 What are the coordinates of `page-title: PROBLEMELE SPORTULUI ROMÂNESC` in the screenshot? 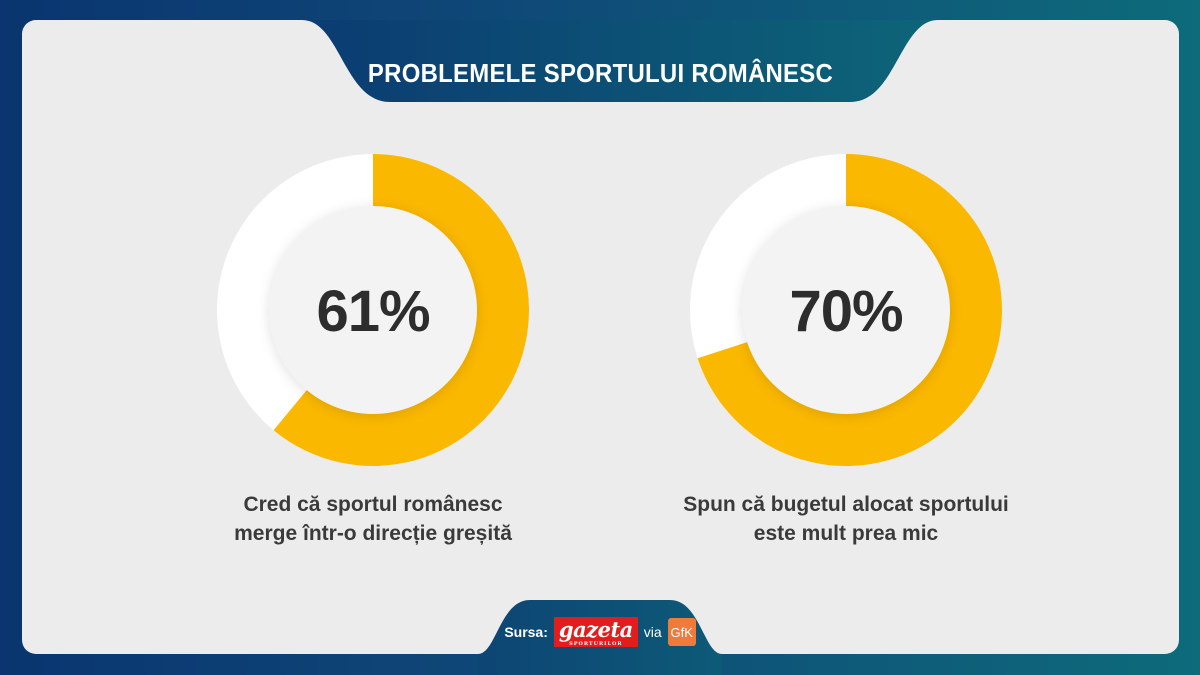 It's located at (600, 73).